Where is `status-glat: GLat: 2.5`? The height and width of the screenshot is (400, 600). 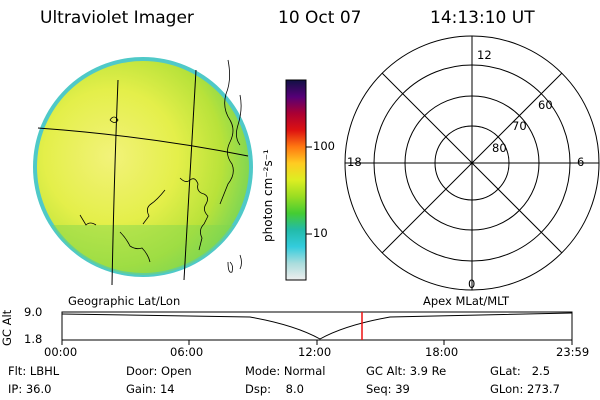
status-glat: GLat: 2.5 is located at coordinates (520, 371).